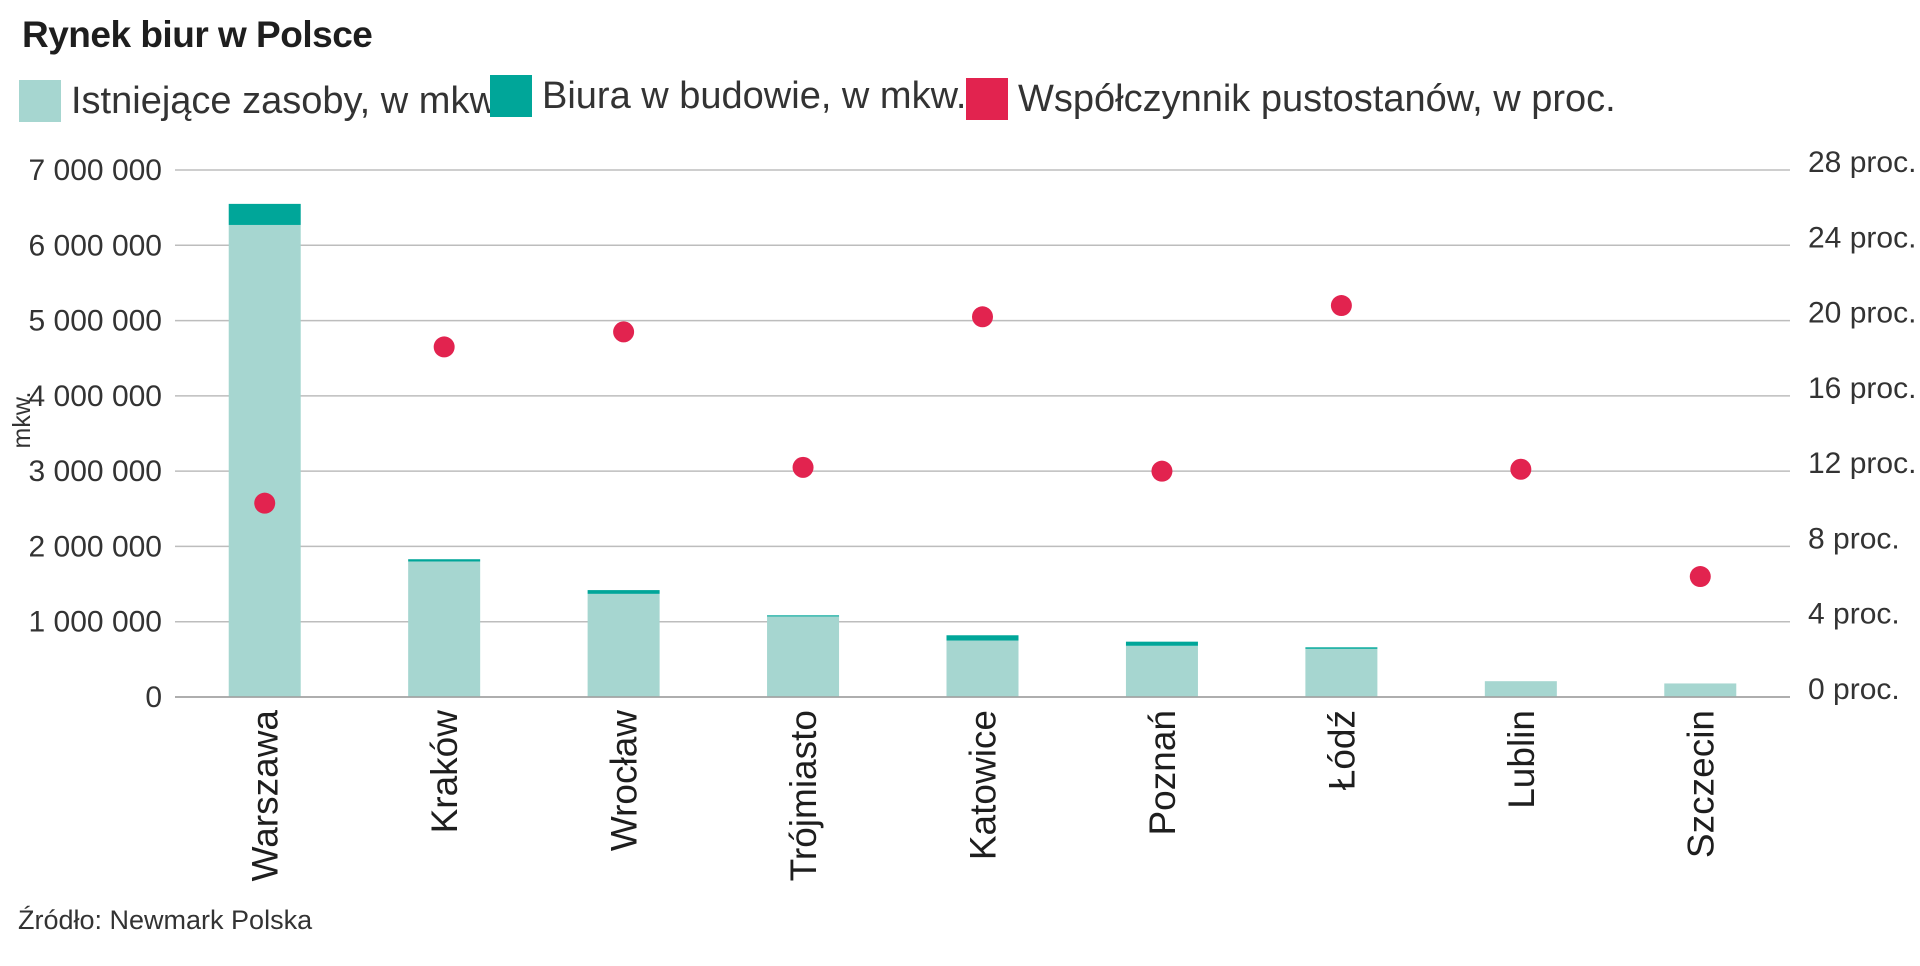  Describe the element at coordinates (95, 546) in the screenshot. I see `y-axis-tick-label: 2 000 000` at that location.